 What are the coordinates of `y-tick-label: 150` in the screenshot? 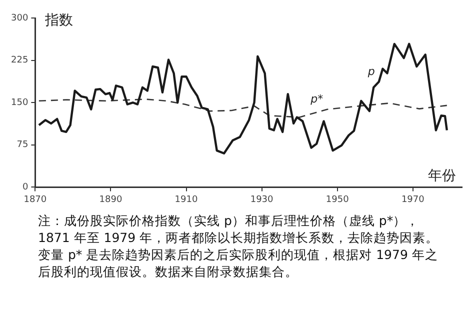 It's located at (19, 103).